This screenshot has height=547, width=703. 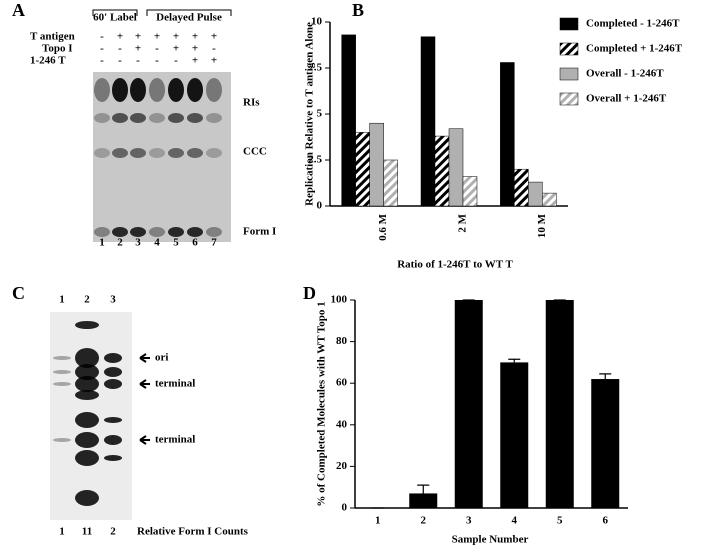 What do you see at coordinates (87, 532) in the screenshot?
I see `count: 11` at bounding box center [87, 532].